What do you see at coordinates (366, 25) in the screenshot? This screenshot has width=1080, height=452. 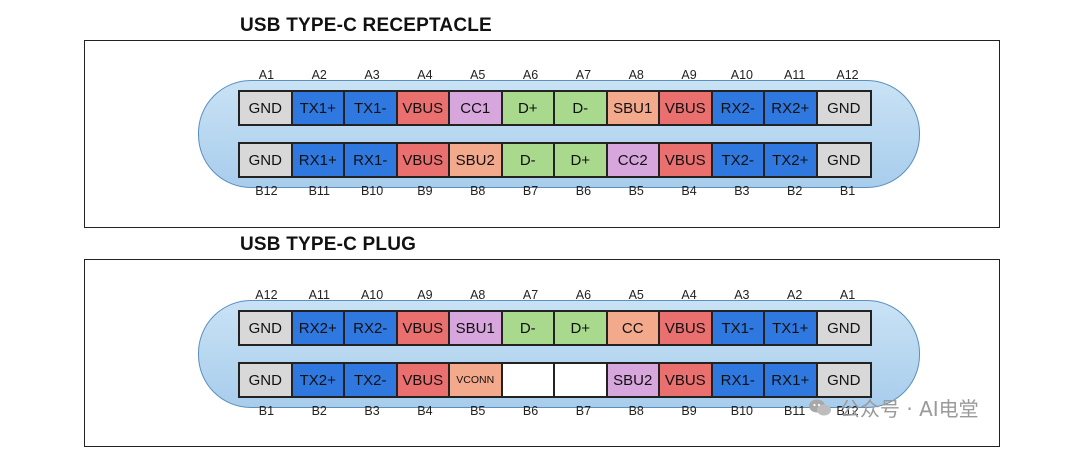 I see `receptacle-title: USB TYPE-C RECEPTACLE` at bounding box center [366, 25].